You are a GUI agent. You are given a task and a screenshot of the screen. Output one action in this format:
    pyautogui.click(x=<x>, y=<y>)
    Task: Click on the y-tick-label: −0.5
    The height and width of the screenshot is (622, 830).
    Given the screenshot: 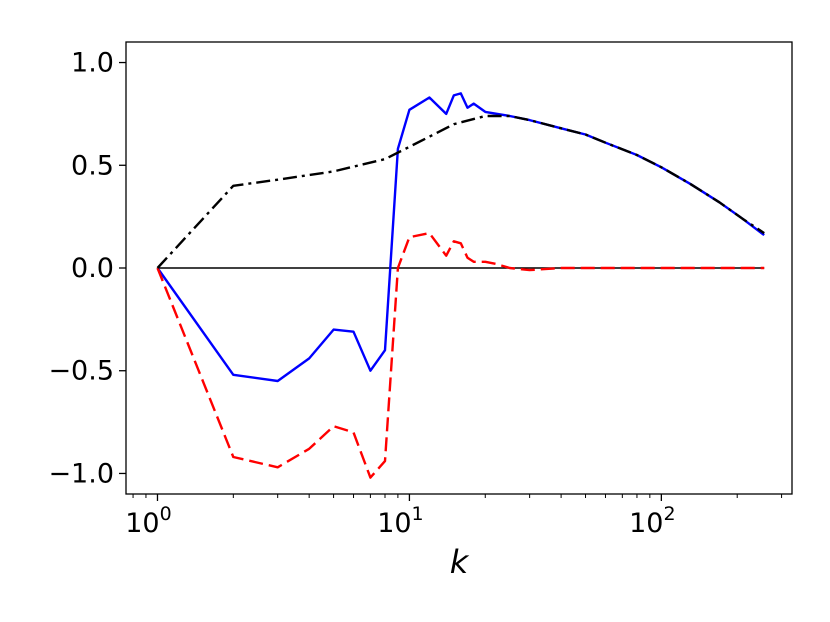 What is the action you would take?
    pyautogui.click(x=81, y=371)
    